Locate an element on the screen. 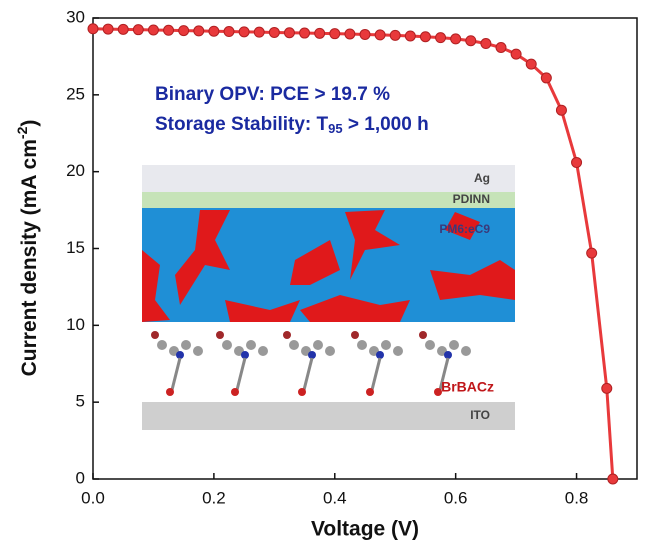  molecules is located at coordinates (311, 363).